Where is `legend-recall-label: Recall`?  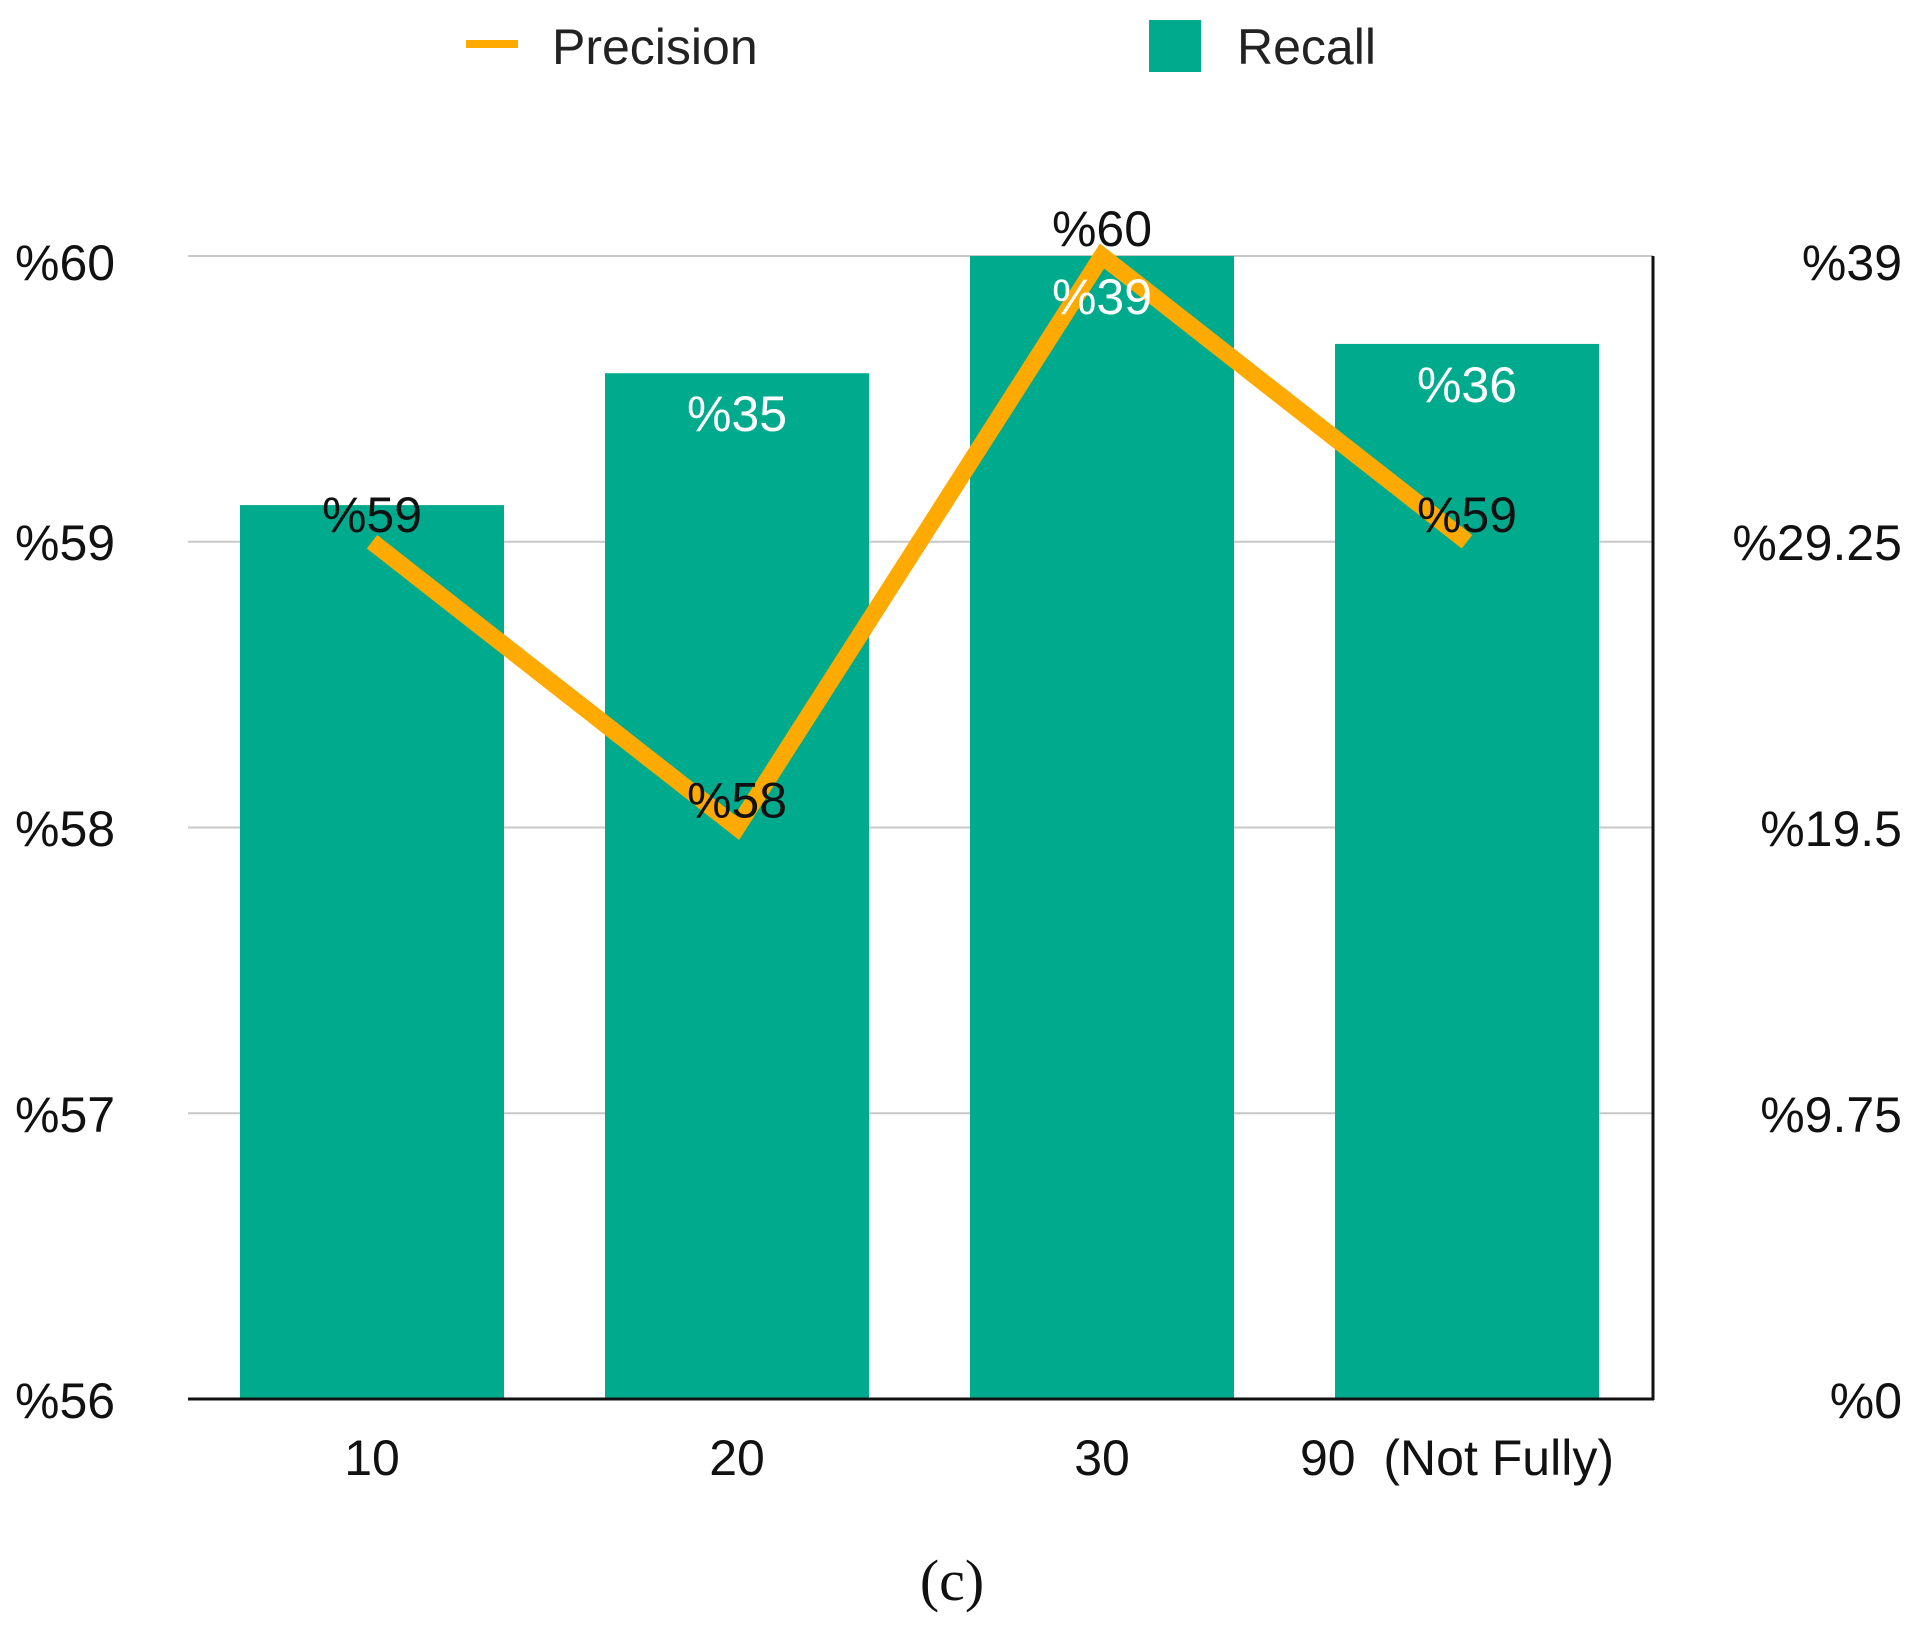 legend-recall-label: Recall is located at coordinates (1306, 47).